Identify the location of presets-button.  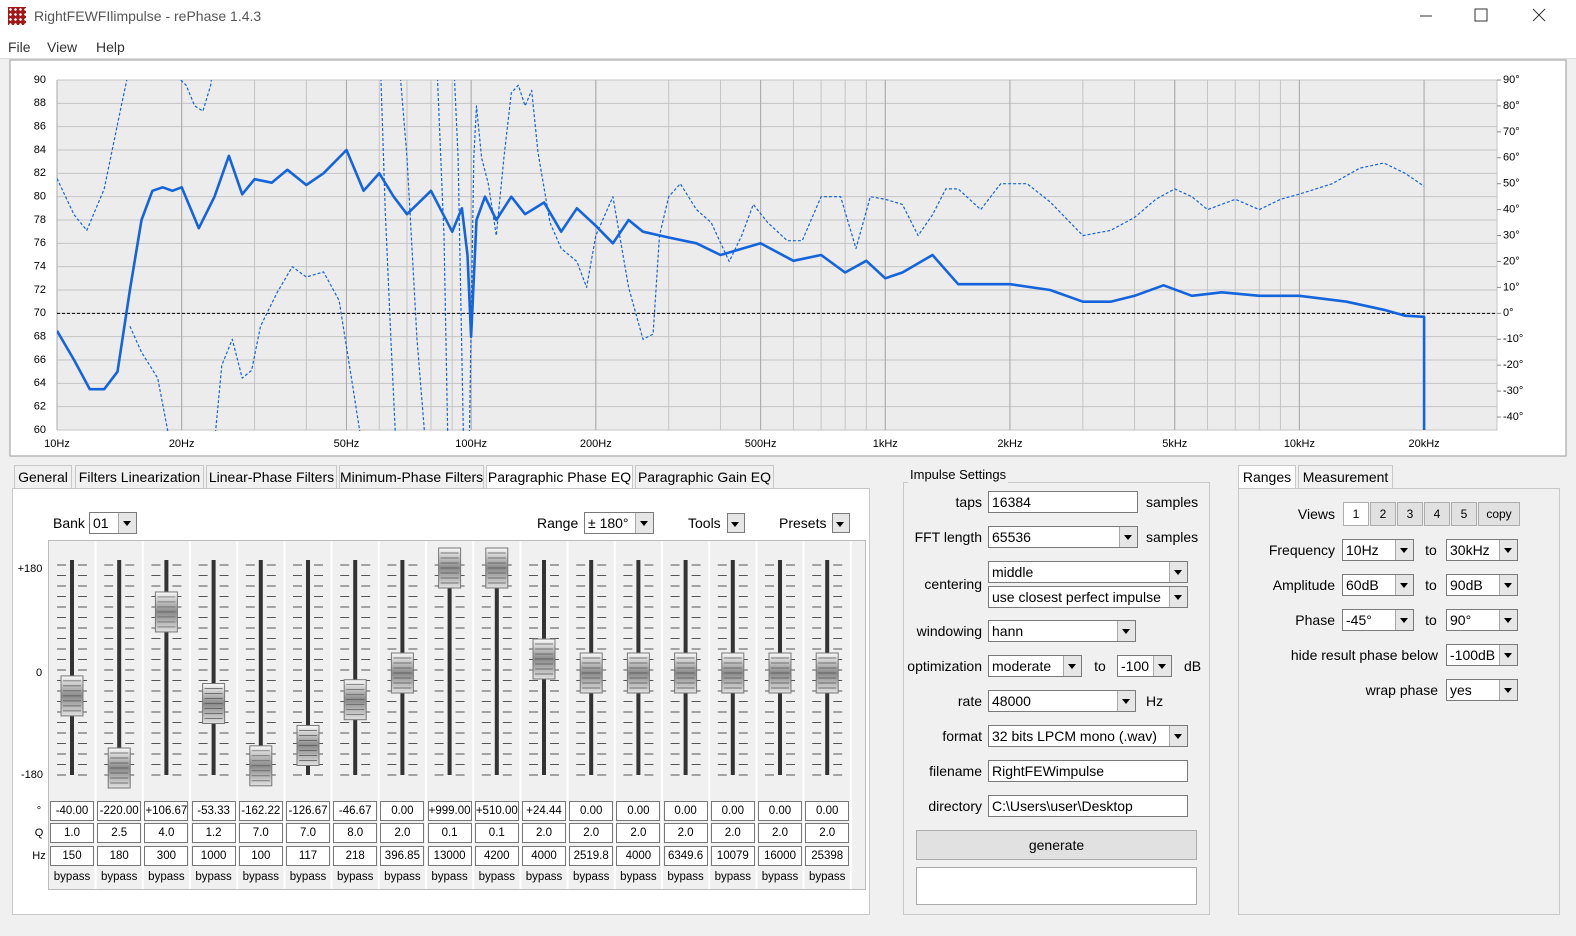
(841, 523).